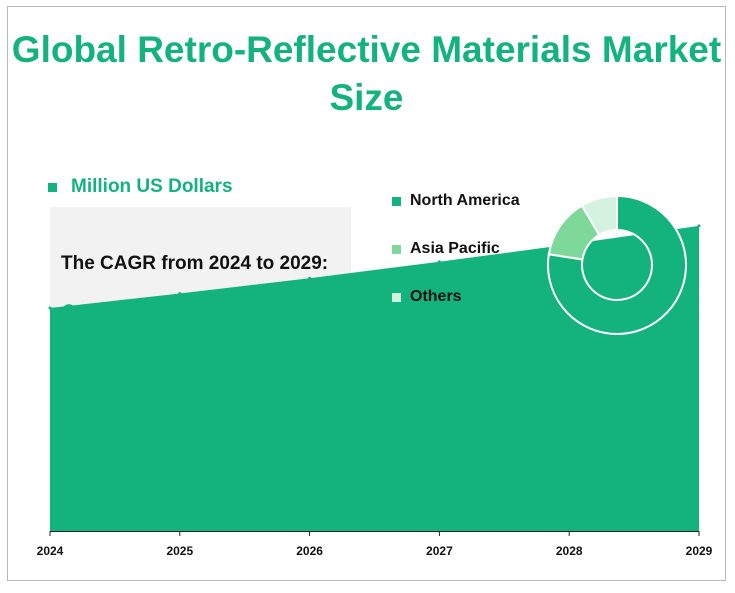  I want to click on data-point-2026, so click(310, 278).